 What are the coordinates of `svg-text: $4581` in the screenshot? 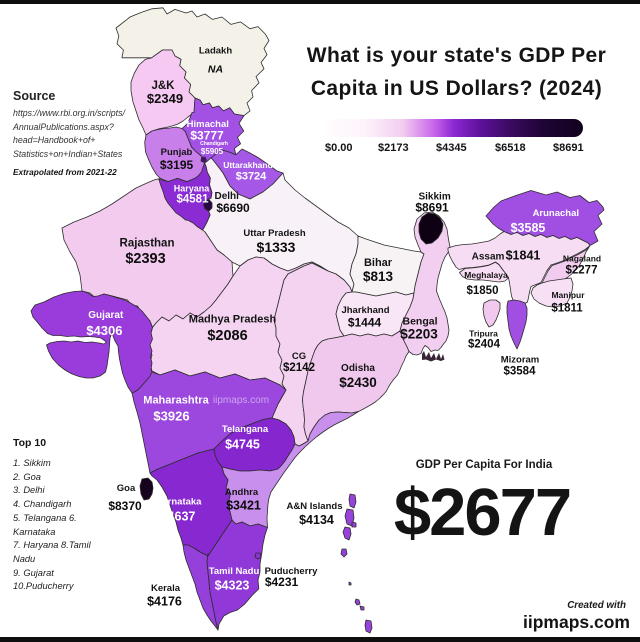 It's located at (193, 200).